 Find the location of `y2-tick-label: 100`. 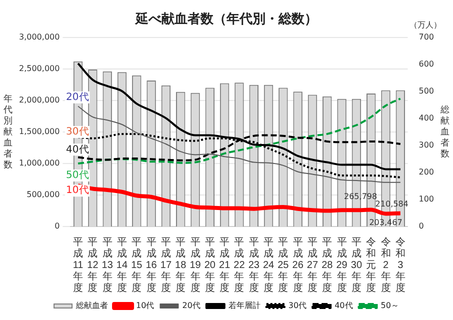

y2-tick-label: 100 is located at coordinates (426, 199).